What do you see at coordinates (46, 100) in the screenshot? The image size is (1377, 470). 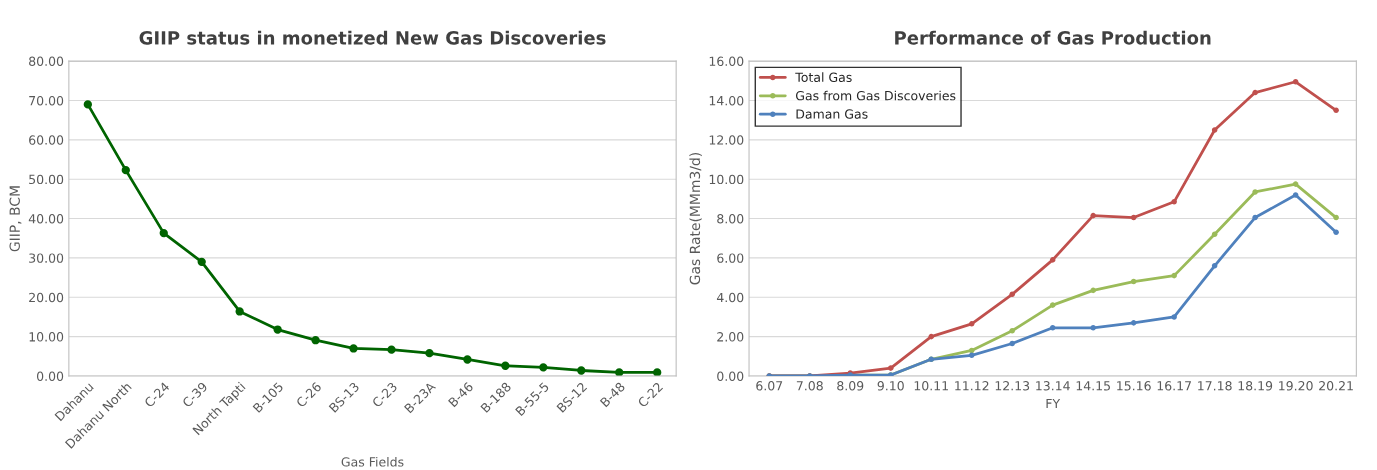 I see `y-tick-label: 70.00` at bounding box center [46, 100].